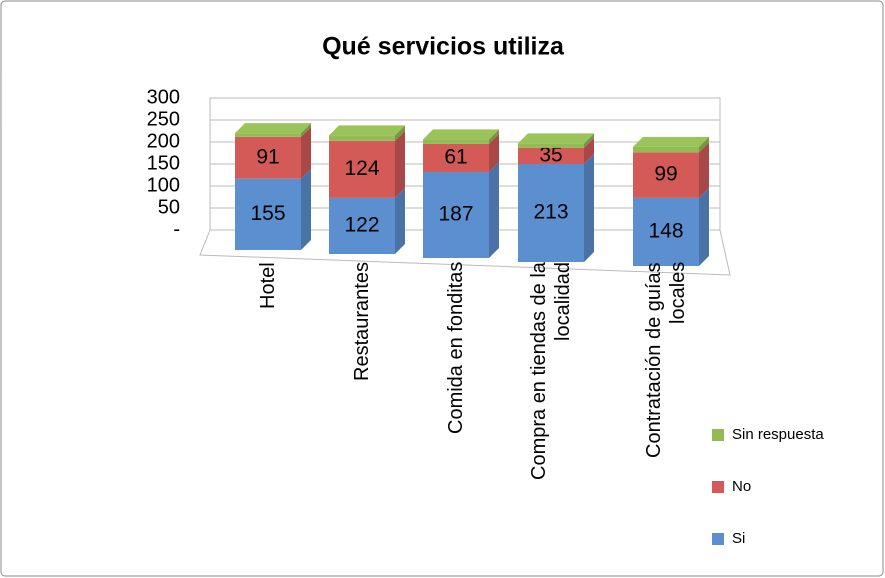 The image size is (885, 578). I want to click on x-tick-label: Contratación de guías locales, so click(666, 360).